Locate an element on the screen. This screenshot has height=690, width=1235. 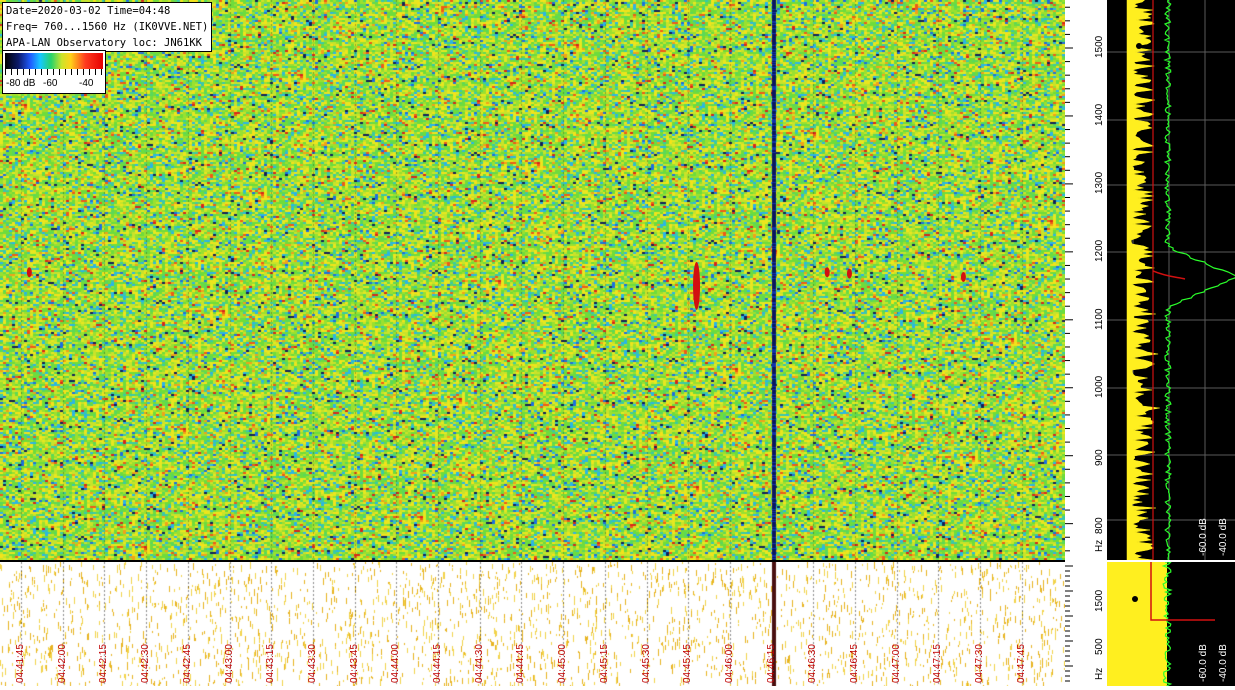
freq-tick-label: 1500 is located at coordinates (1099, 46).